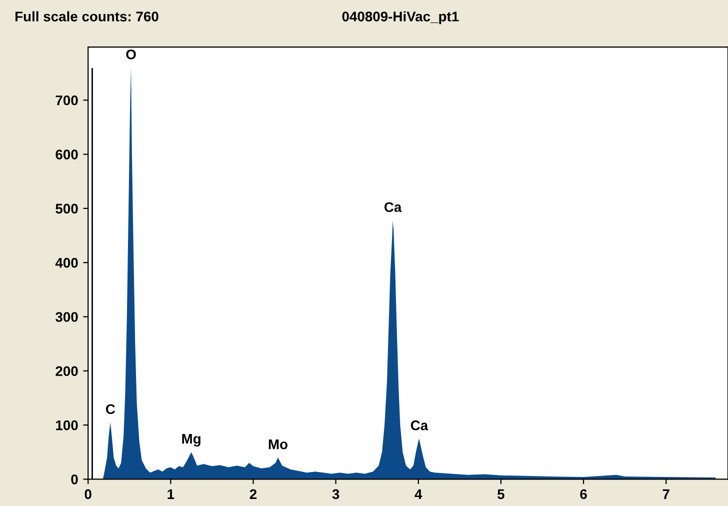 This screenshot has width=728, height=506. What do you see at coordinates (67, 155) in the screenshot?
I see `y-tick-label: 600` at bounding box center [67, 155].